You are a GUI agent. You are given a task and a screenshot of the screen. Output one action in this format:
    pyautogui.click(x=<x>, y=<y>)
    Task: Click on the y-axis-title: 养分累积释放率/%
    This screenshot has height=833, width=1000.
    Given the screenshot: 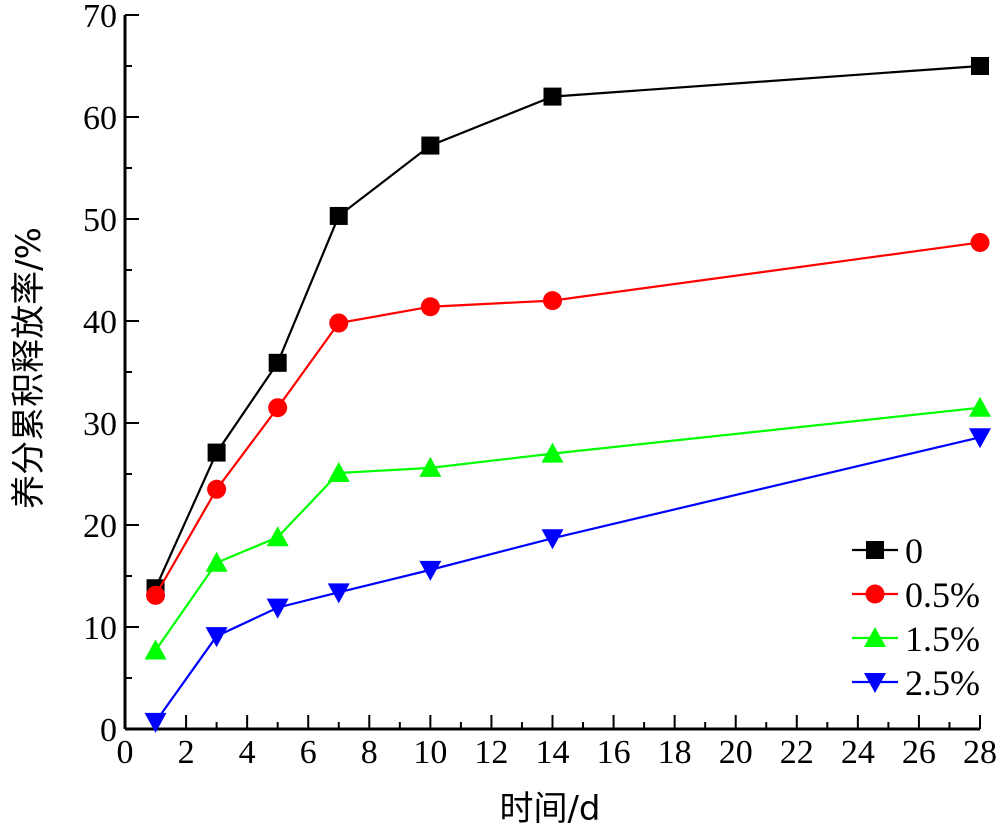 What is the action you would take?
    pyautogui.click(x=29, y=368)
    